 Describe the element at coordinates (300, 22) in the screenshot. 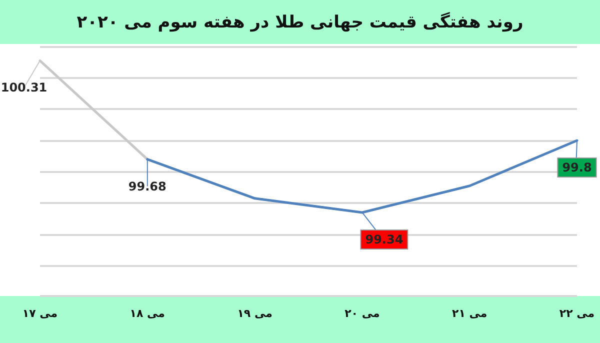

I see `chart-title: روند هفتگی قیمت جهانی طلا در هفته سوم می ۲۰۲۰` at that location.